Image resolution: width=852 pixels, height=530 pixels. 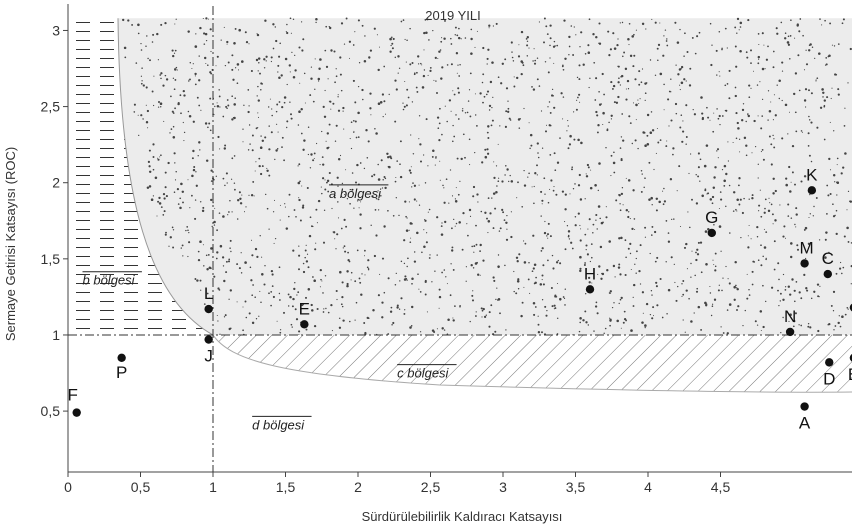 What do you see at coordinates (829, 378) in the screenshot?
I see `point-label-D: D` at bounding box center [829, 378].